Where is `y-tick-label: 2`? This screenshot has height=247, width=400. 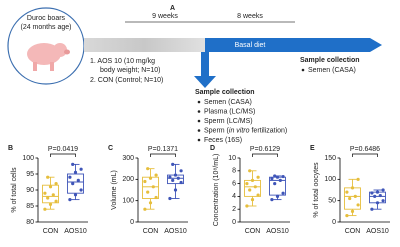 y-tick-label: 2 is located at coordinates (234, 209).